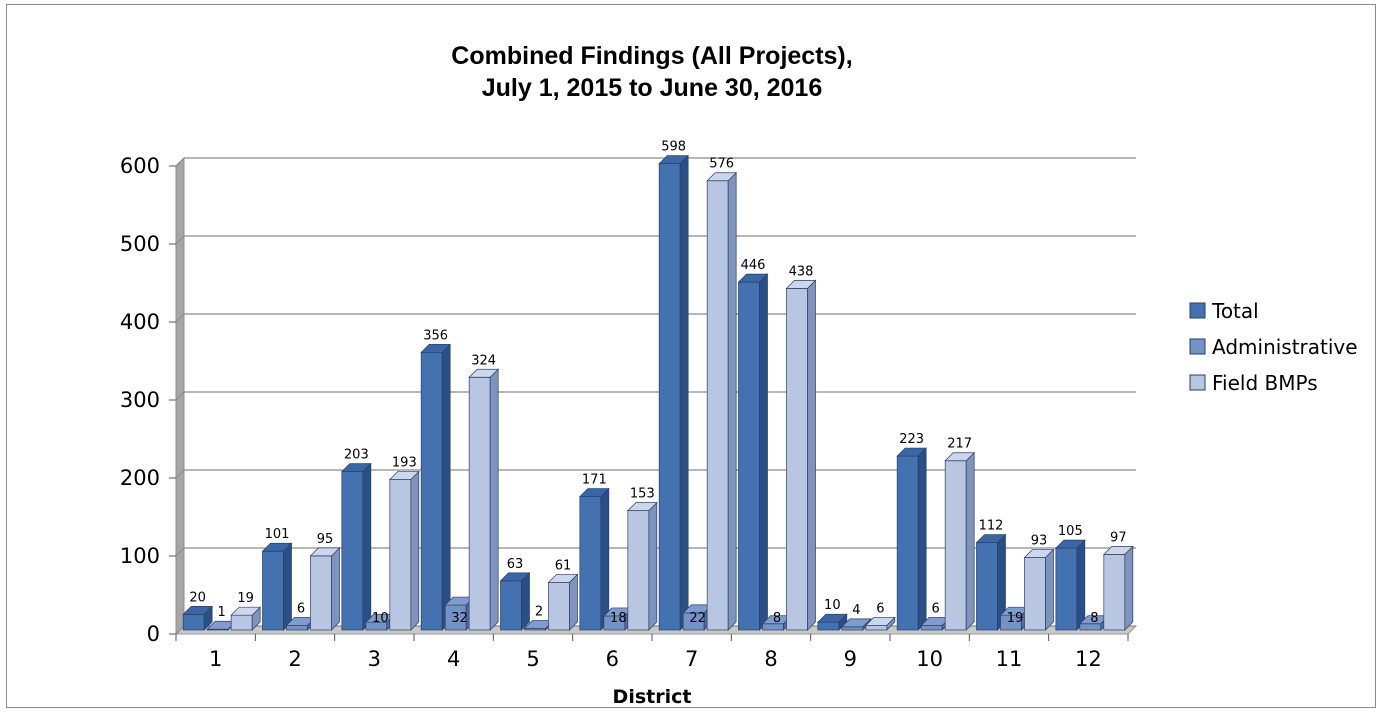 This screenshot has height=712, width=1382. I want to click on data-label: 576, so click(721, 164).